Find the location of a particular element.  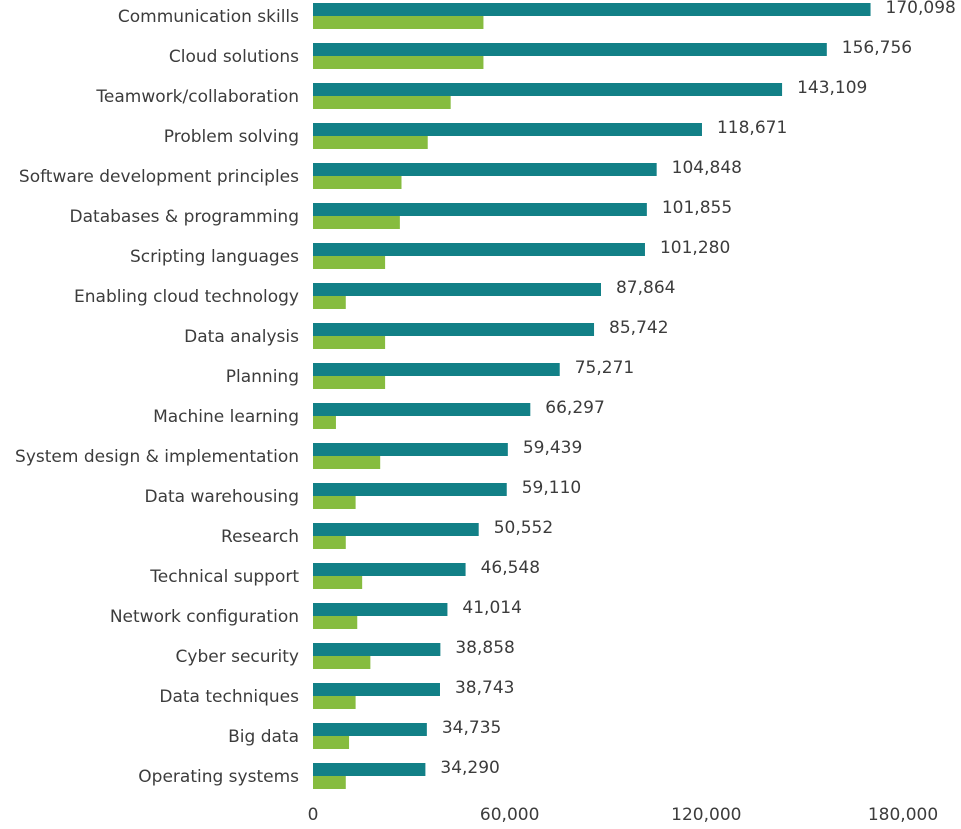

category-label: Software development principles is located at coordinates (159, 177).